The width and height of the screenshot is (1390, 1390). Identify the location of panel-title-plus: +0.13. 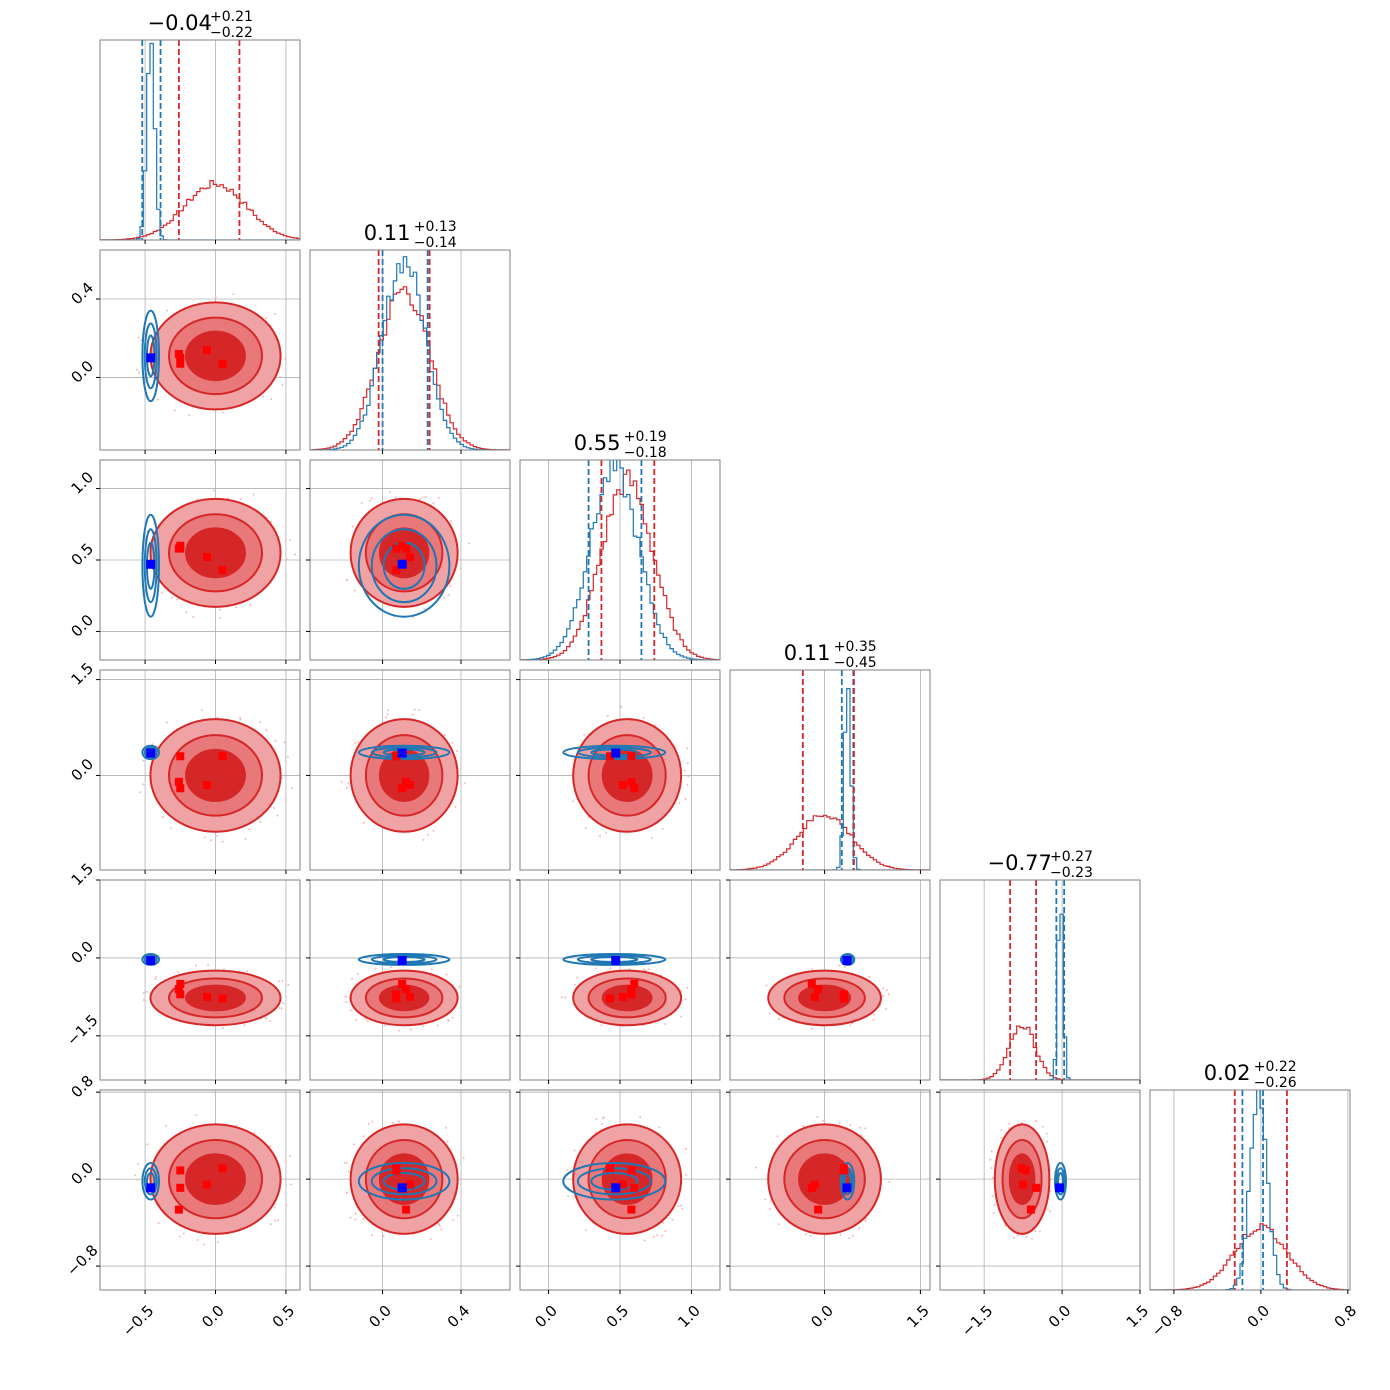
(435, 227).